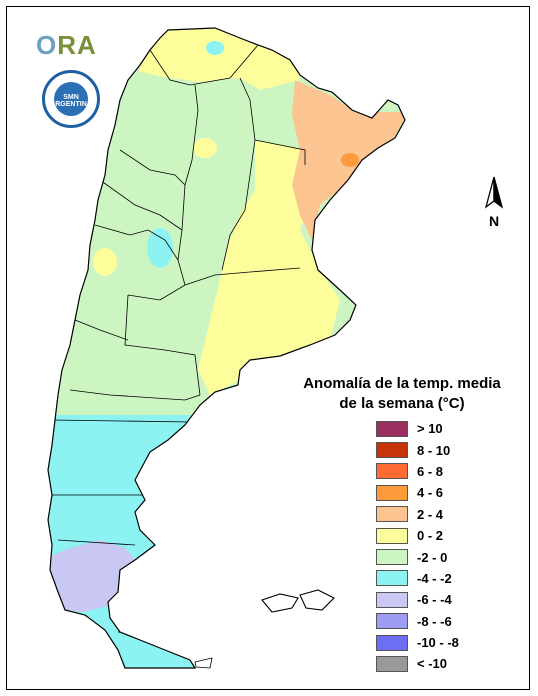 This screenshot has width=538, height=696. What do you see at coordinates (66, 45) in the screenshot?
I see `ora-logo: ORA` at bounding box center [66, 45].